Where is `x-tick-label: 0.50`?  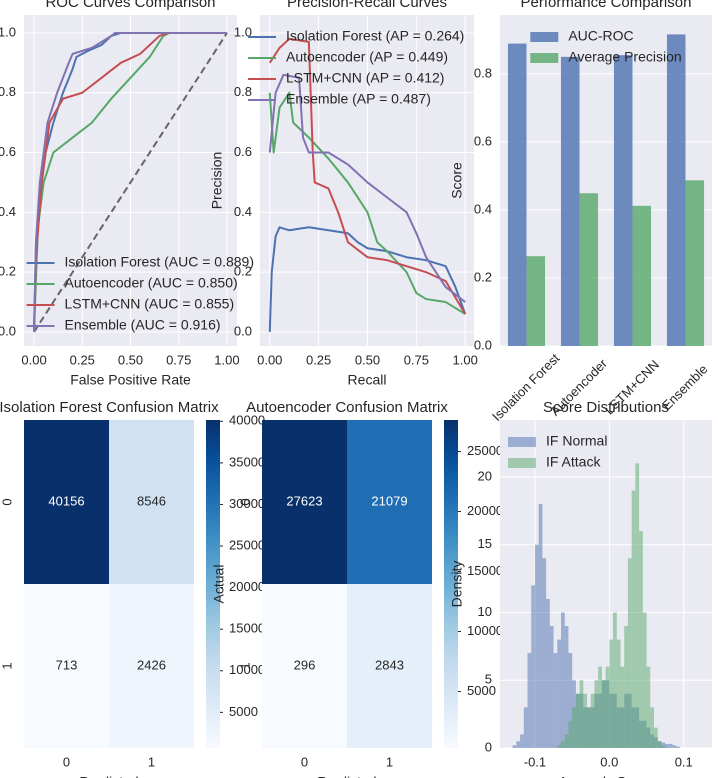 x-tick-label: 0.50 is located at coordinates (367, 359).